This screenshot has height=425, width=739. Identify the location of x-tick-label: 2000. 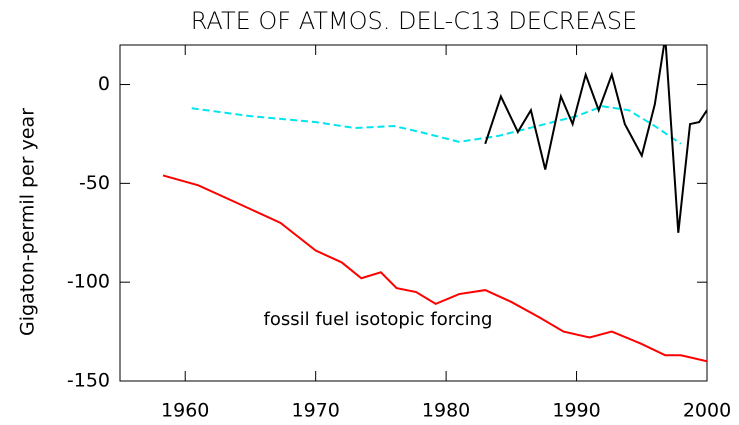
(707, 411).